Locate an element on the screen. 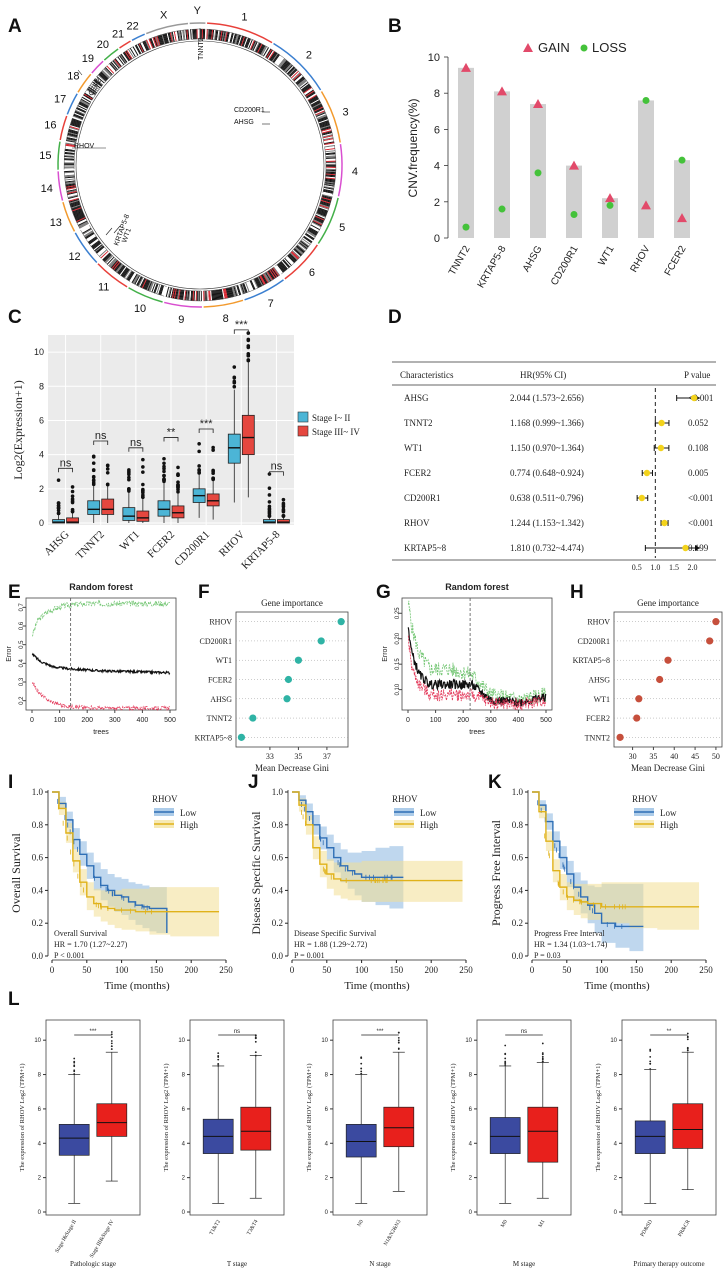 The height and width of the screenshot is (1278, 726). x-tick-label: FCER2 is located at coordinates (161, 545).